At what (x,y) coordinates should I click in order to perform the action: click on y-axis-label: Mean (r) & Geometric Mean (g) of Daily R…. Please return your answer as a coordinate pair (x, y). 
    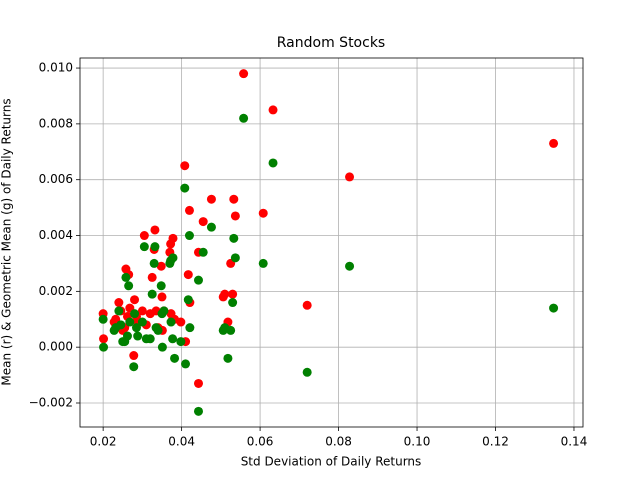
    Looking at the image, I should click on (7, 241).